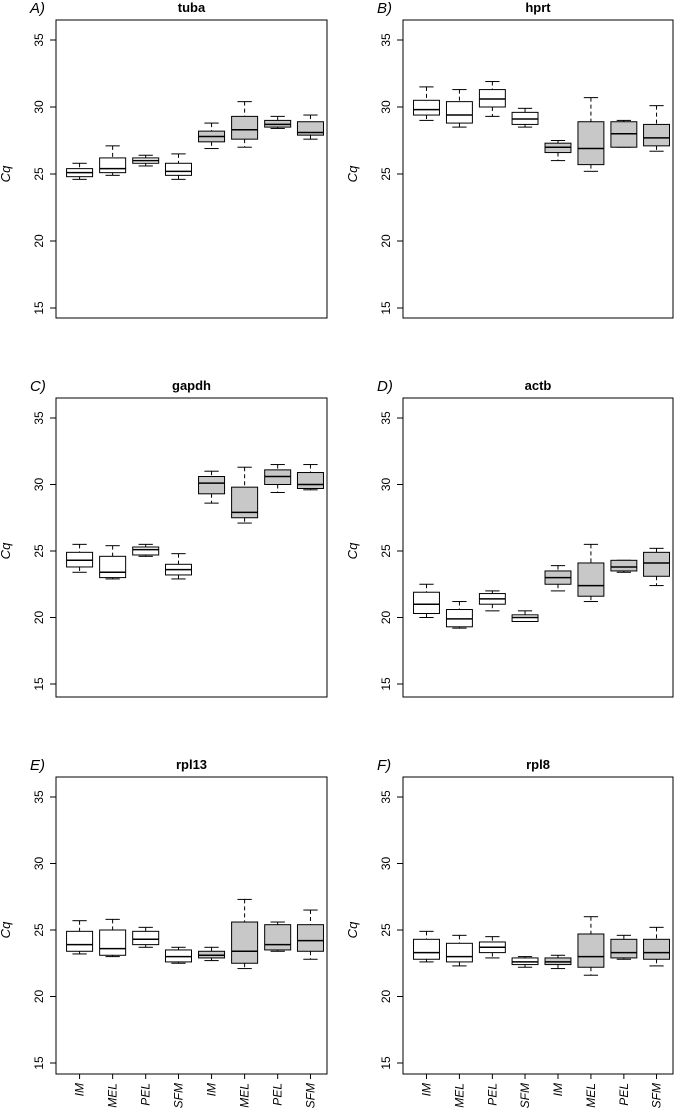  What do you see at coordinates (191, 764) in the screenshot?
I see `panel-title: rpl13` at bounding box center [191, 764].